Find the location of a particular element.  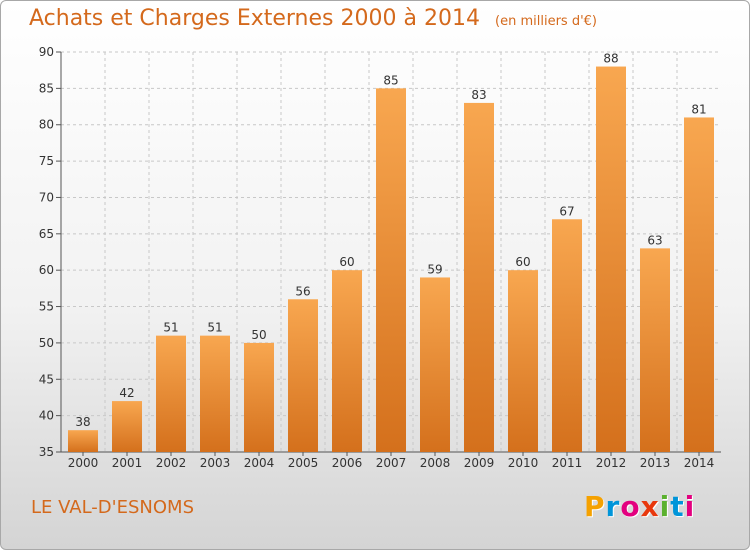

x-tick-label: 2014 is located at coordinates (699, 463).